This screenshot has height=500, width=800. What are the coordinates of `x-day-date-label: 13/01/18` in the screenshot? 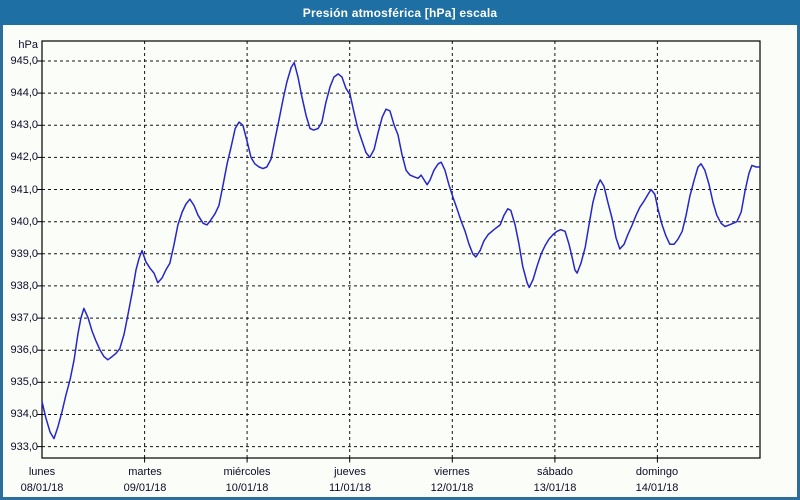 It's located at (555, 488).